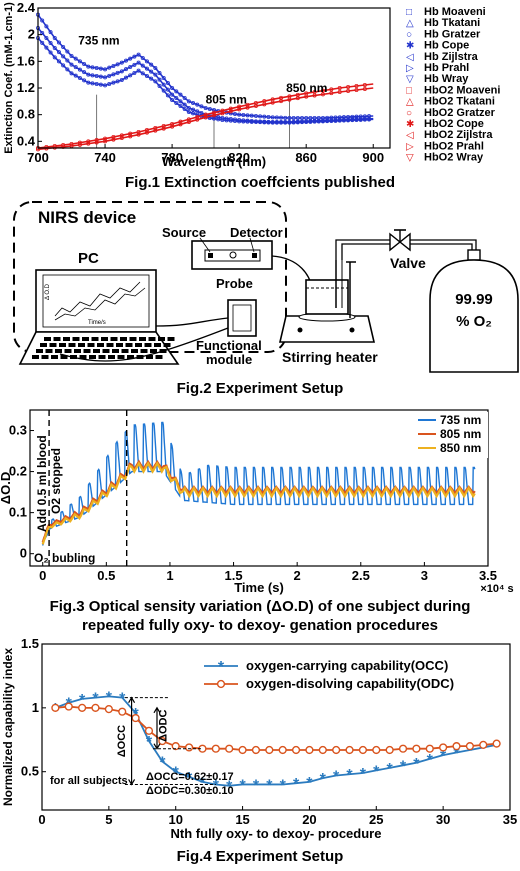 This screenshot has height=871, width=520. What do you see at coordinates (214, 161) in the screenshot?
I see `fig1-xlabel: Wavelength (nm)` at bounding box center [214, 161].